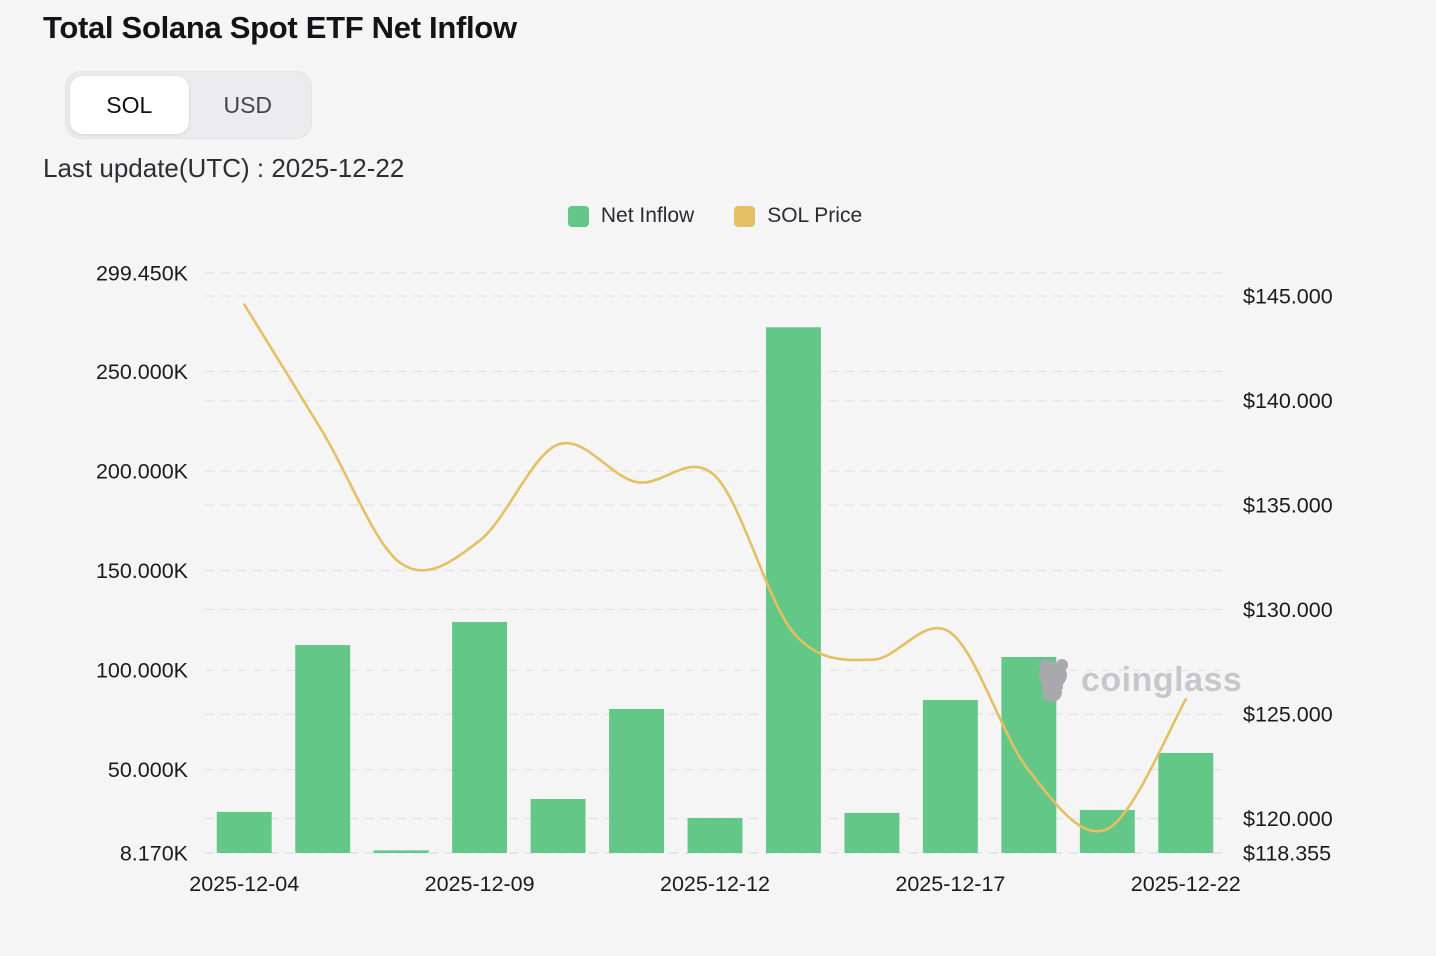 The height and width of the screenshot is (956, 1436). Describe the element at coordinates (950, 884) in the screenshot. I see `x-tick-label: 2025-12-17` at that location.